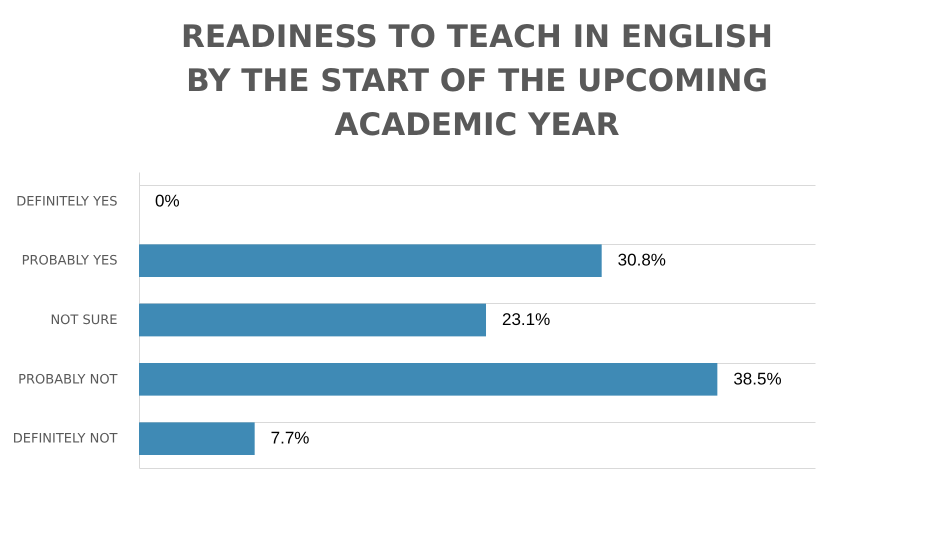 Image resolution: width=927 pixels, height=533 pixels. What do you see at coordinates (642, 260) in the screenshot?
I see `data-label: 30.8%` at bounding box center [642, 260].